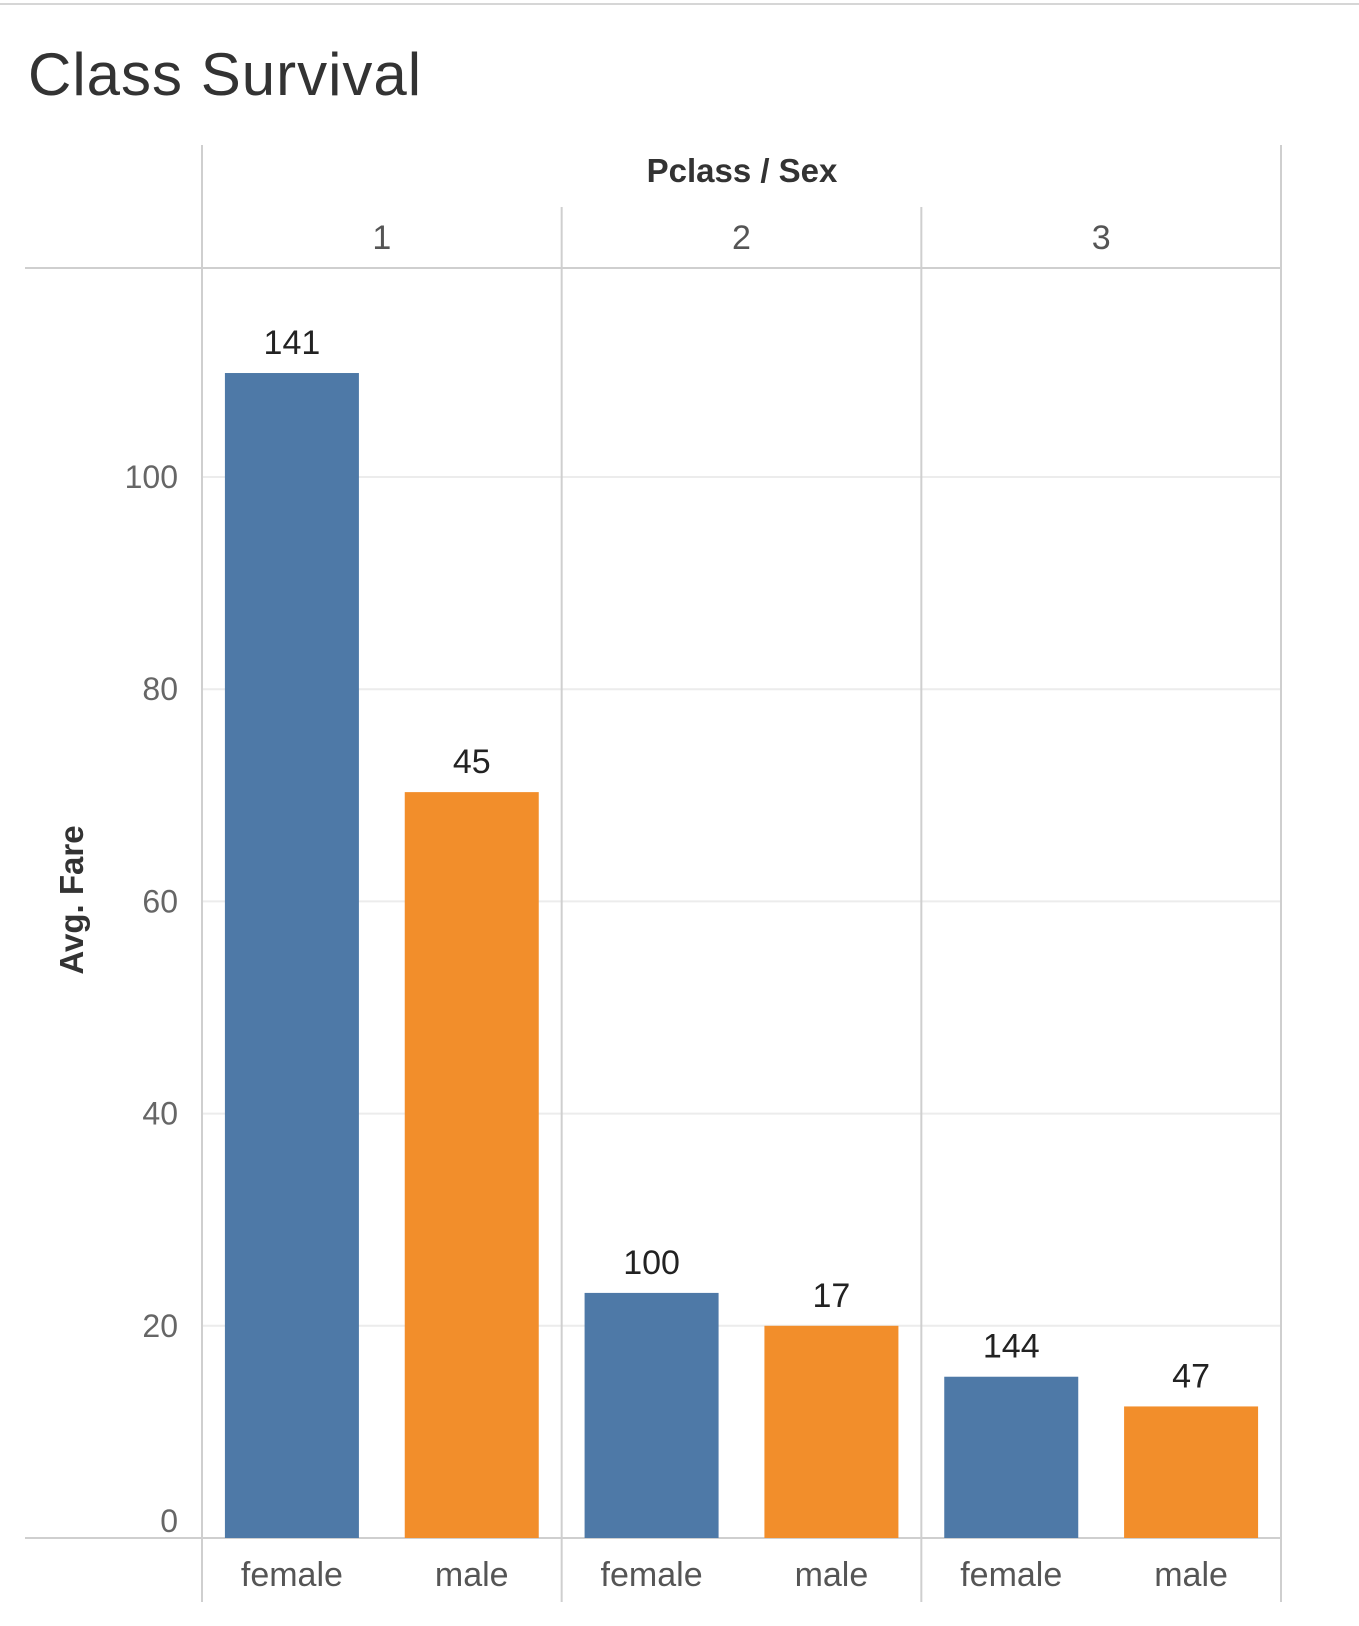 The width and height of the screenshot is (1359, 1626). I want to click on y-axis-title: Avg. Fare, so click(71, 899).